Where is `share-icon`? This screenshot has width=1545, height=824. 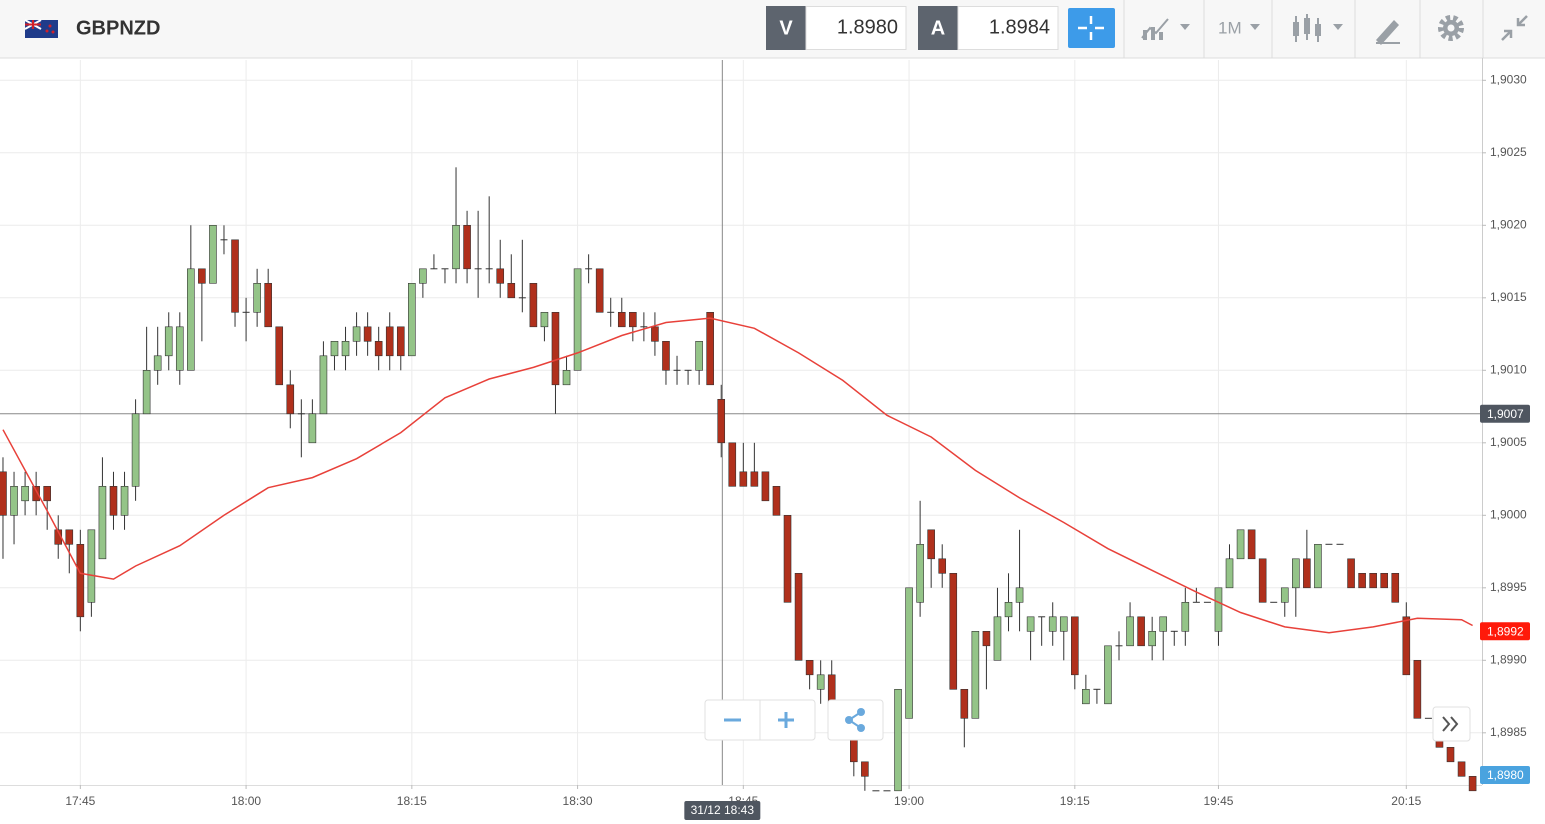 share-icon is located at coordinates (855, 720).